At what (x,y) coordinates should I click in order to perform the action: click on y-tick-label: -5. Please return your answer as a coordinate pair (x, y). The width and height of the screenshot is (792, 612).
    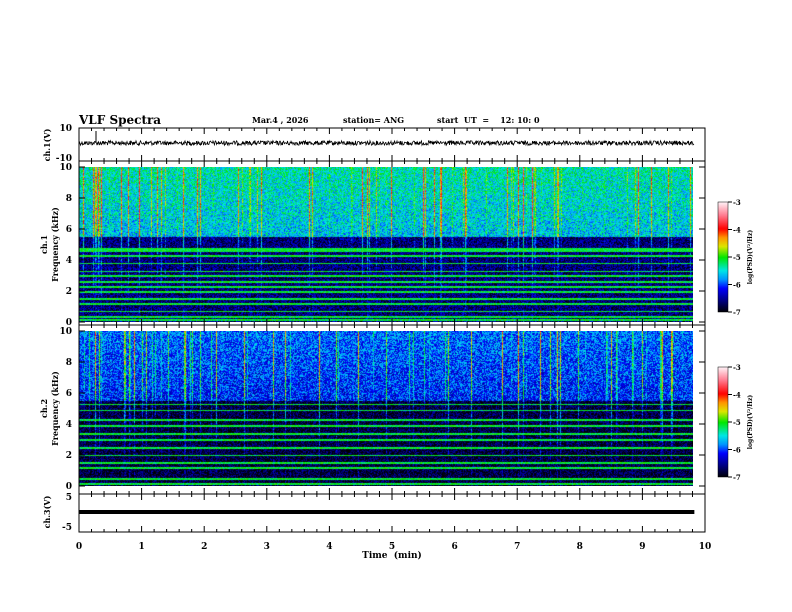
    Looking at the image, I should click on (67, 528).